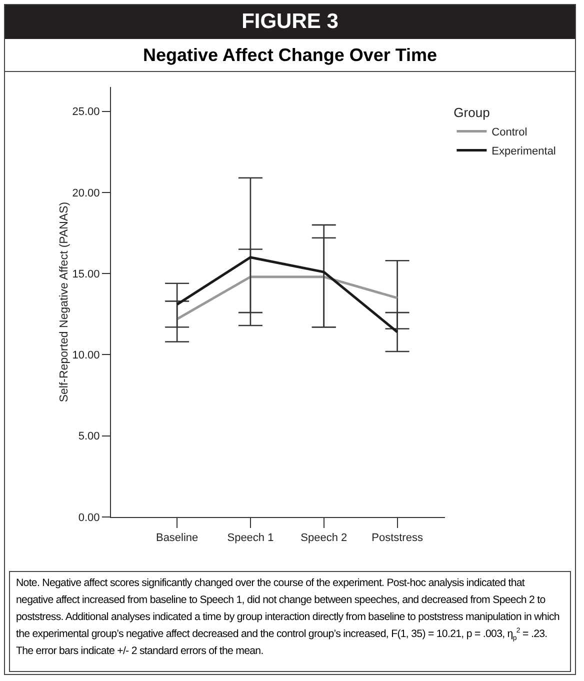  What do you see at coordinates (86, 274) in the screenshot?
I see `y-tick-label: 15.00` at bounding box center [86, 274].